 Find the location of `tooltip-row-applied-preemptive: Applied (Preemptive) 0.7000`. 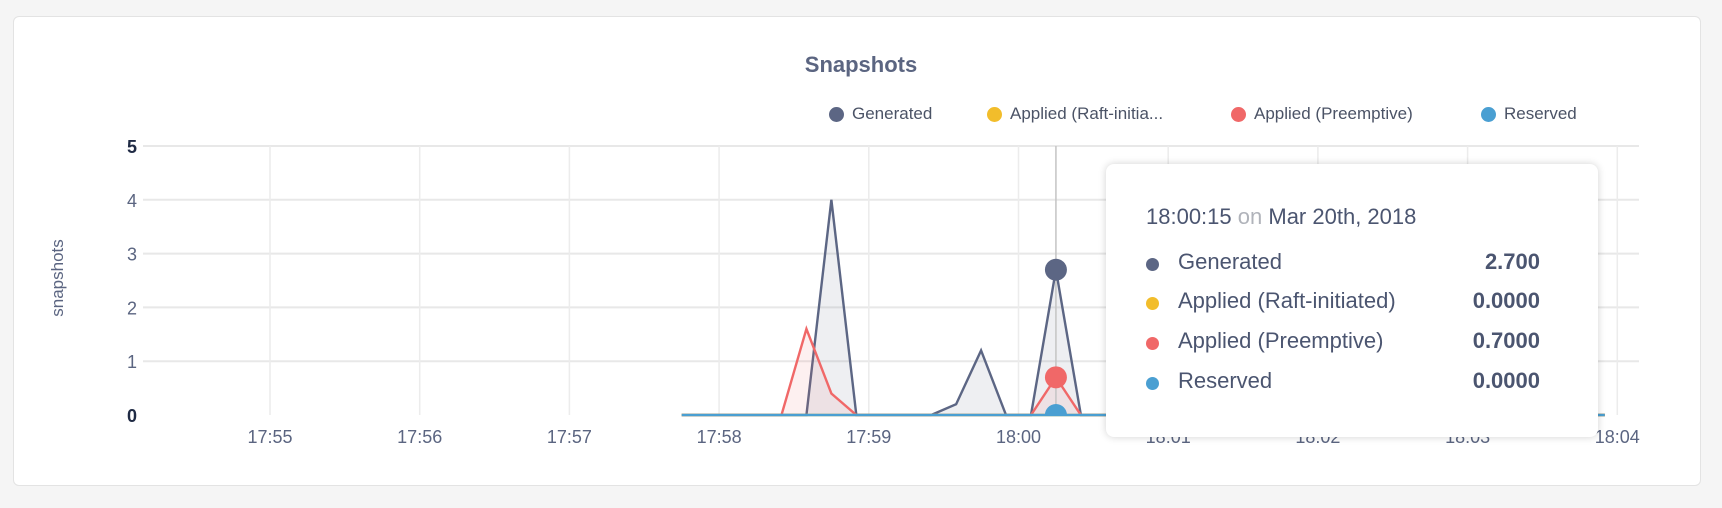

tooltip-row-applied-preemptive: Applied (Preemptive) 0.7000 is located at coordinates (1343, 343).